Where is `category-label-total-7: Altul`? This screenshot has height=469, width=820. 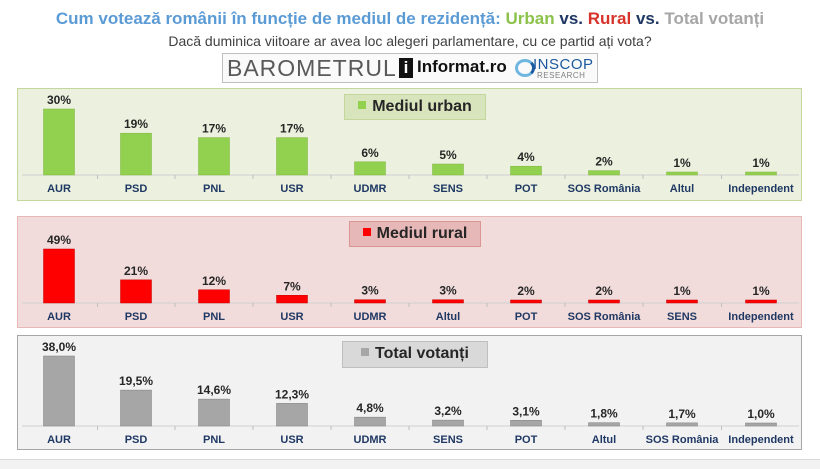 category-label-total-7: Altul is located at coordinates (604, 440).